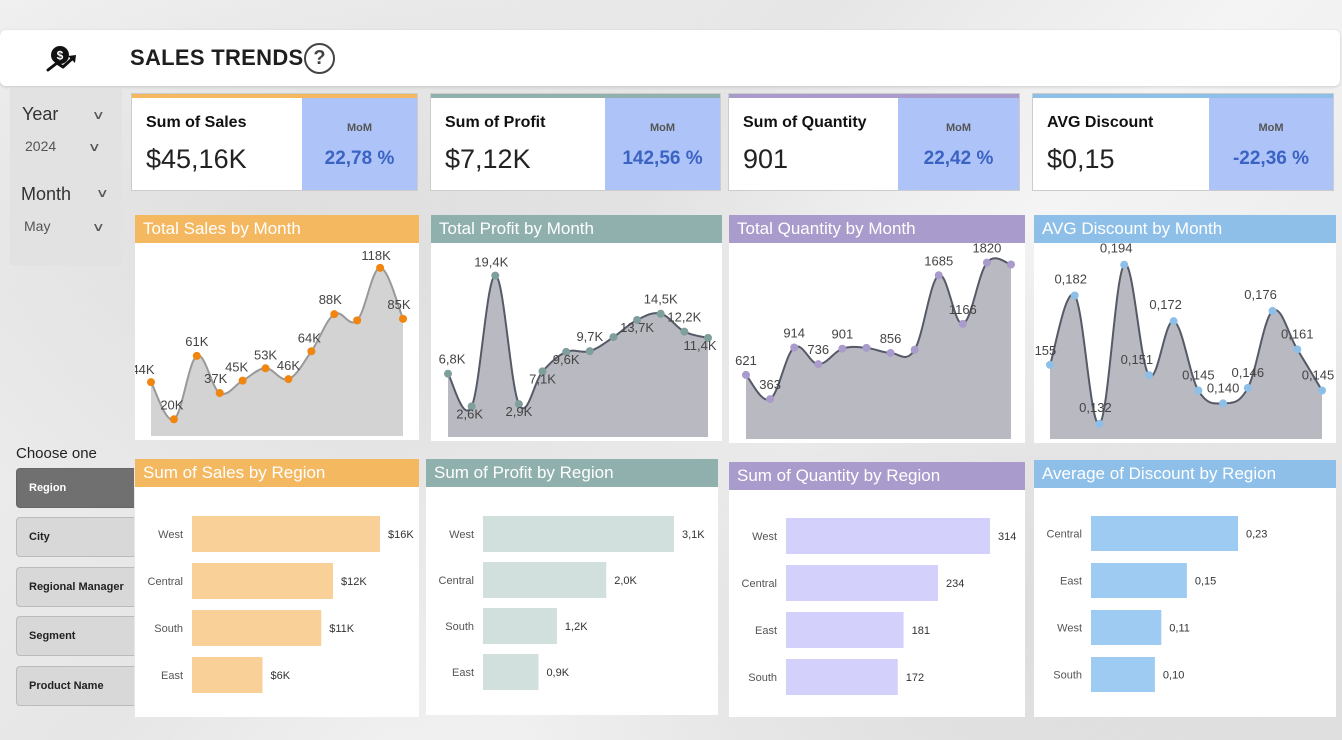 Image resolution: width=1342 pixels, height=740 pixels. What do you see at coordinates (75, 537) in the screenshot?
I see `choose-option-city: City` at bounding box center [75, 537].